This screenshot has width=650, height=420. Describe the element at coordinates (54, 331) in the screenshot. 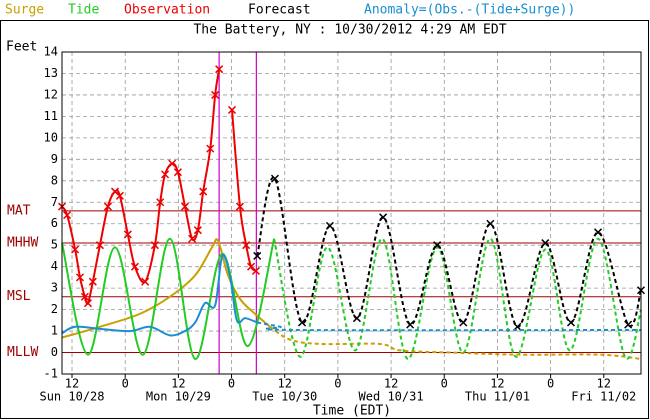

I see `y-tick-label: 1` at that location.